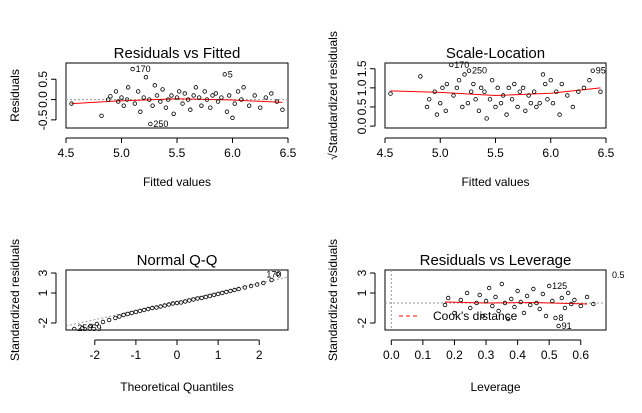 Image resolution: width=642 pixels, height=413 pixels. I want to click on x-tick-label: 1, so click(218, 355).